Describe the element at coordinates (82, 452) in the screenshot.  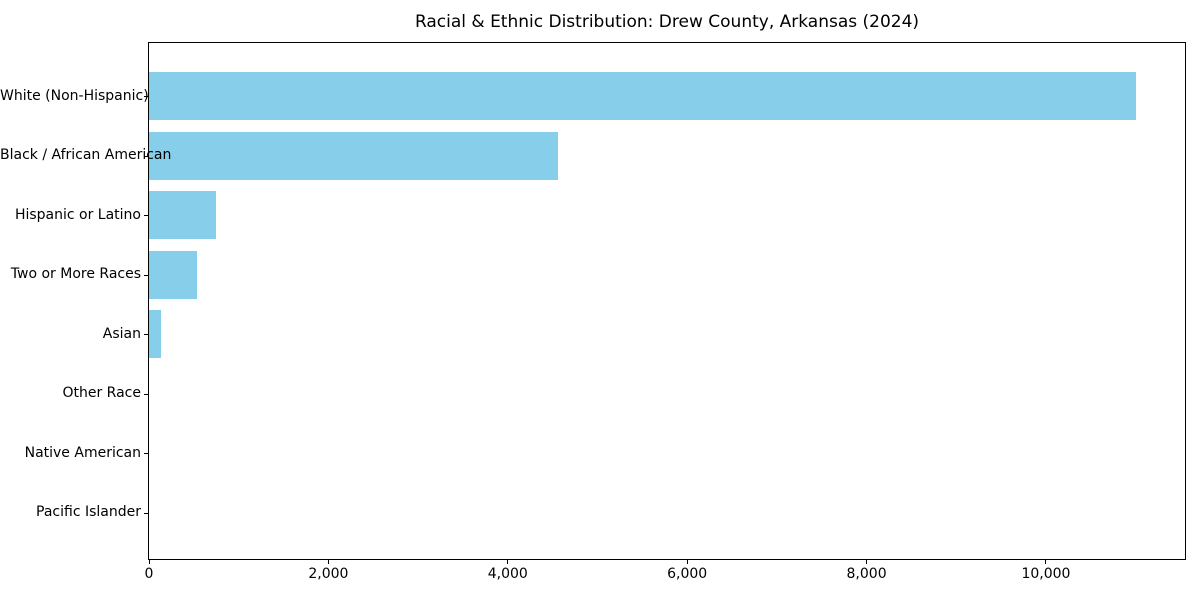
I see `y-axis-label: Native American` at that location.